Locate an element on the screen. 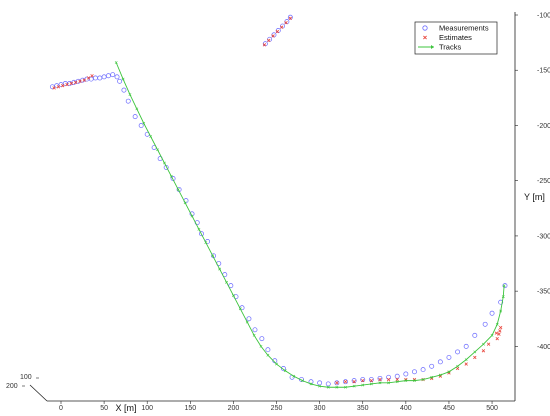  legend-box is located at coordinates (456, 38).